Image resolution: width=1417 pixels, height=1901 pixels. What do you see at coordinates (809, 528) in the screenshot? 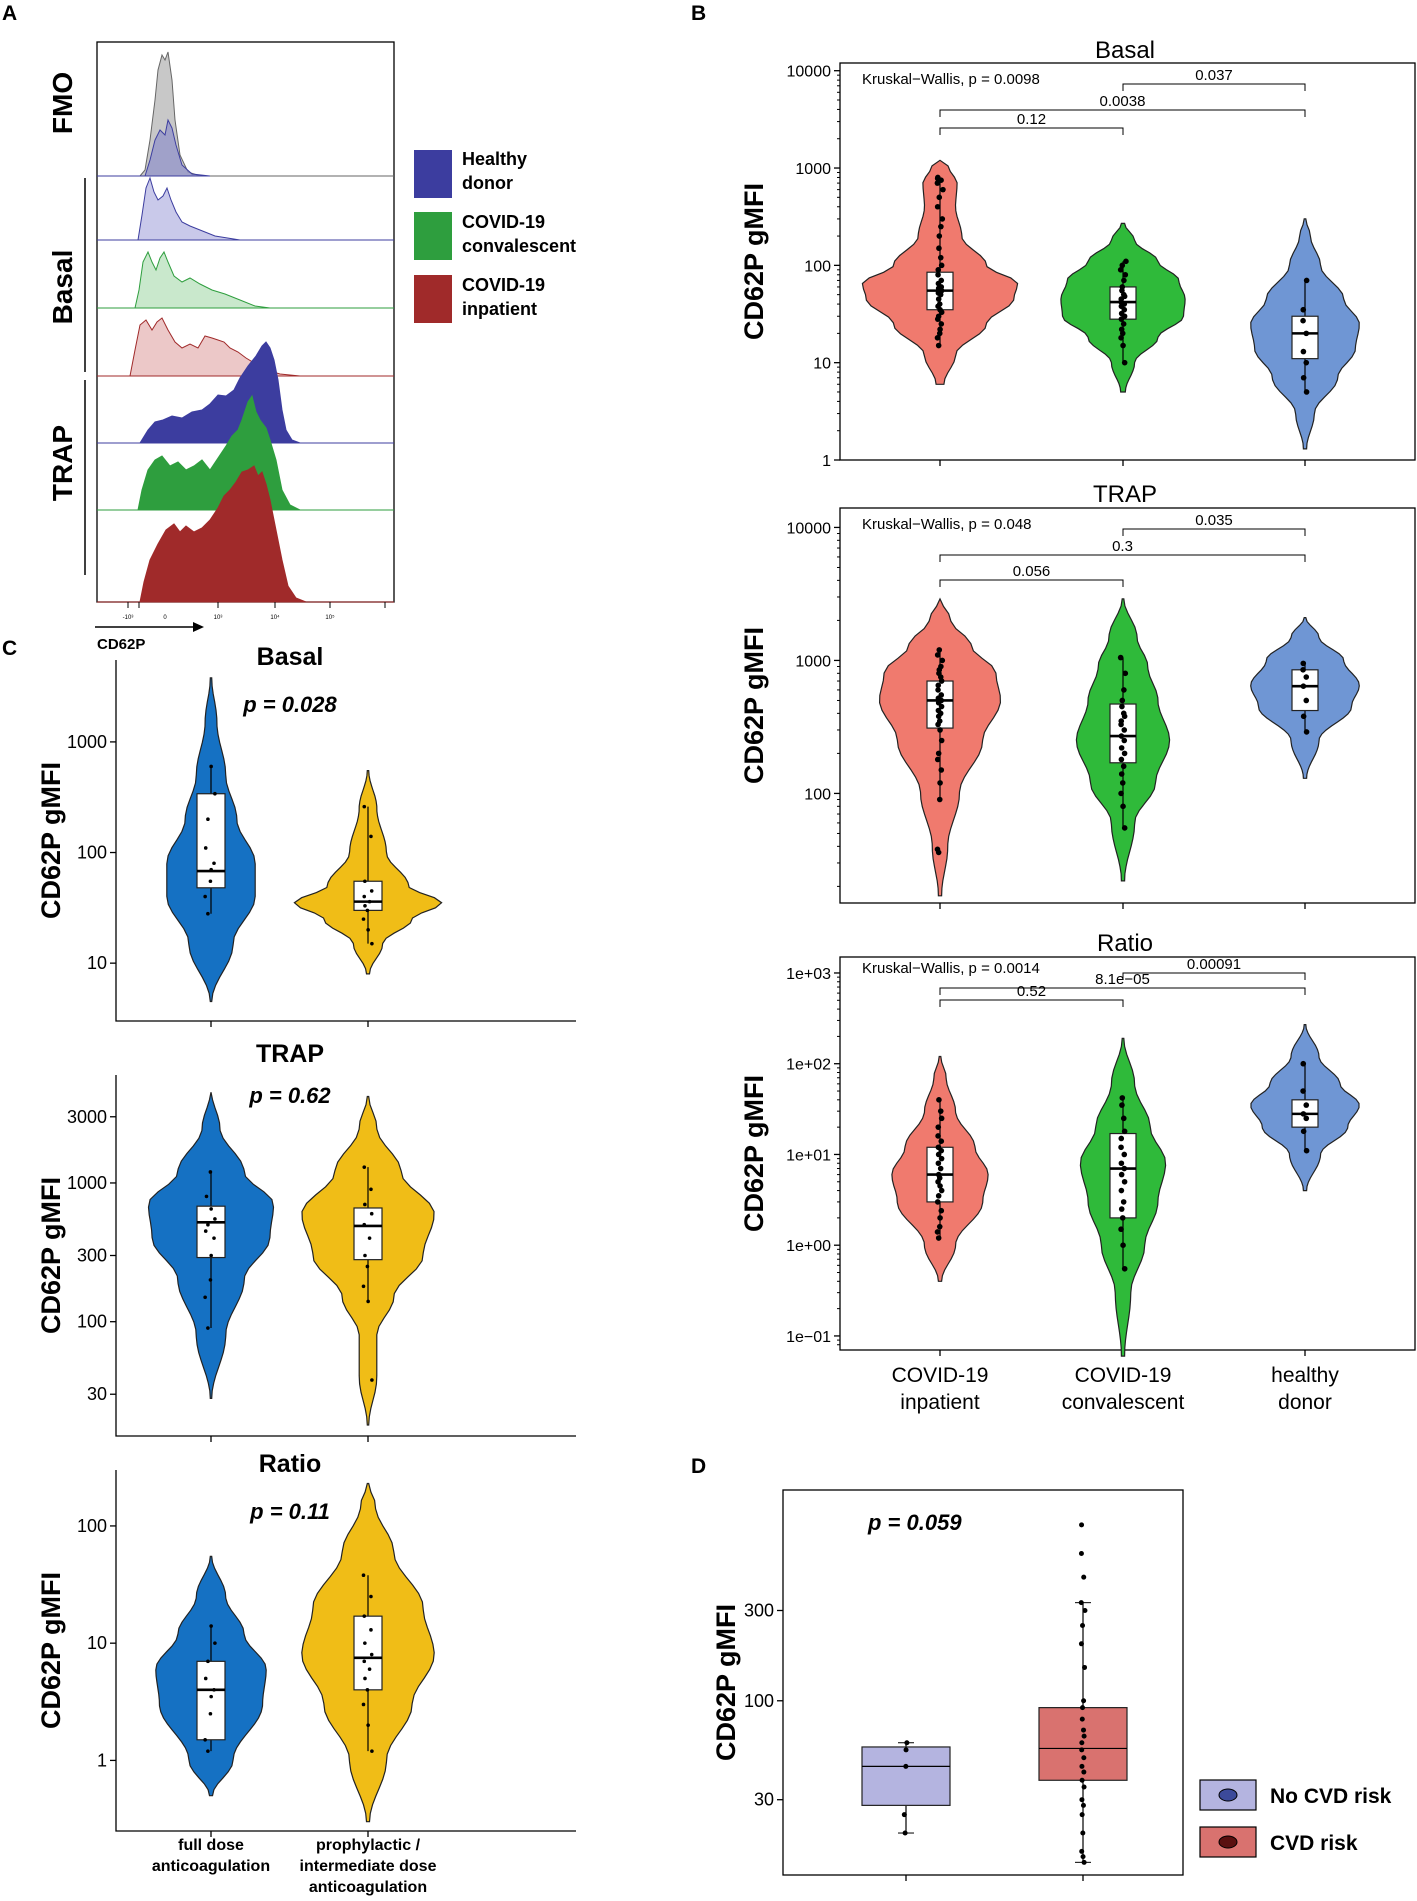
I see `y-tick-label: 10000` at bounding box center [809, 528].